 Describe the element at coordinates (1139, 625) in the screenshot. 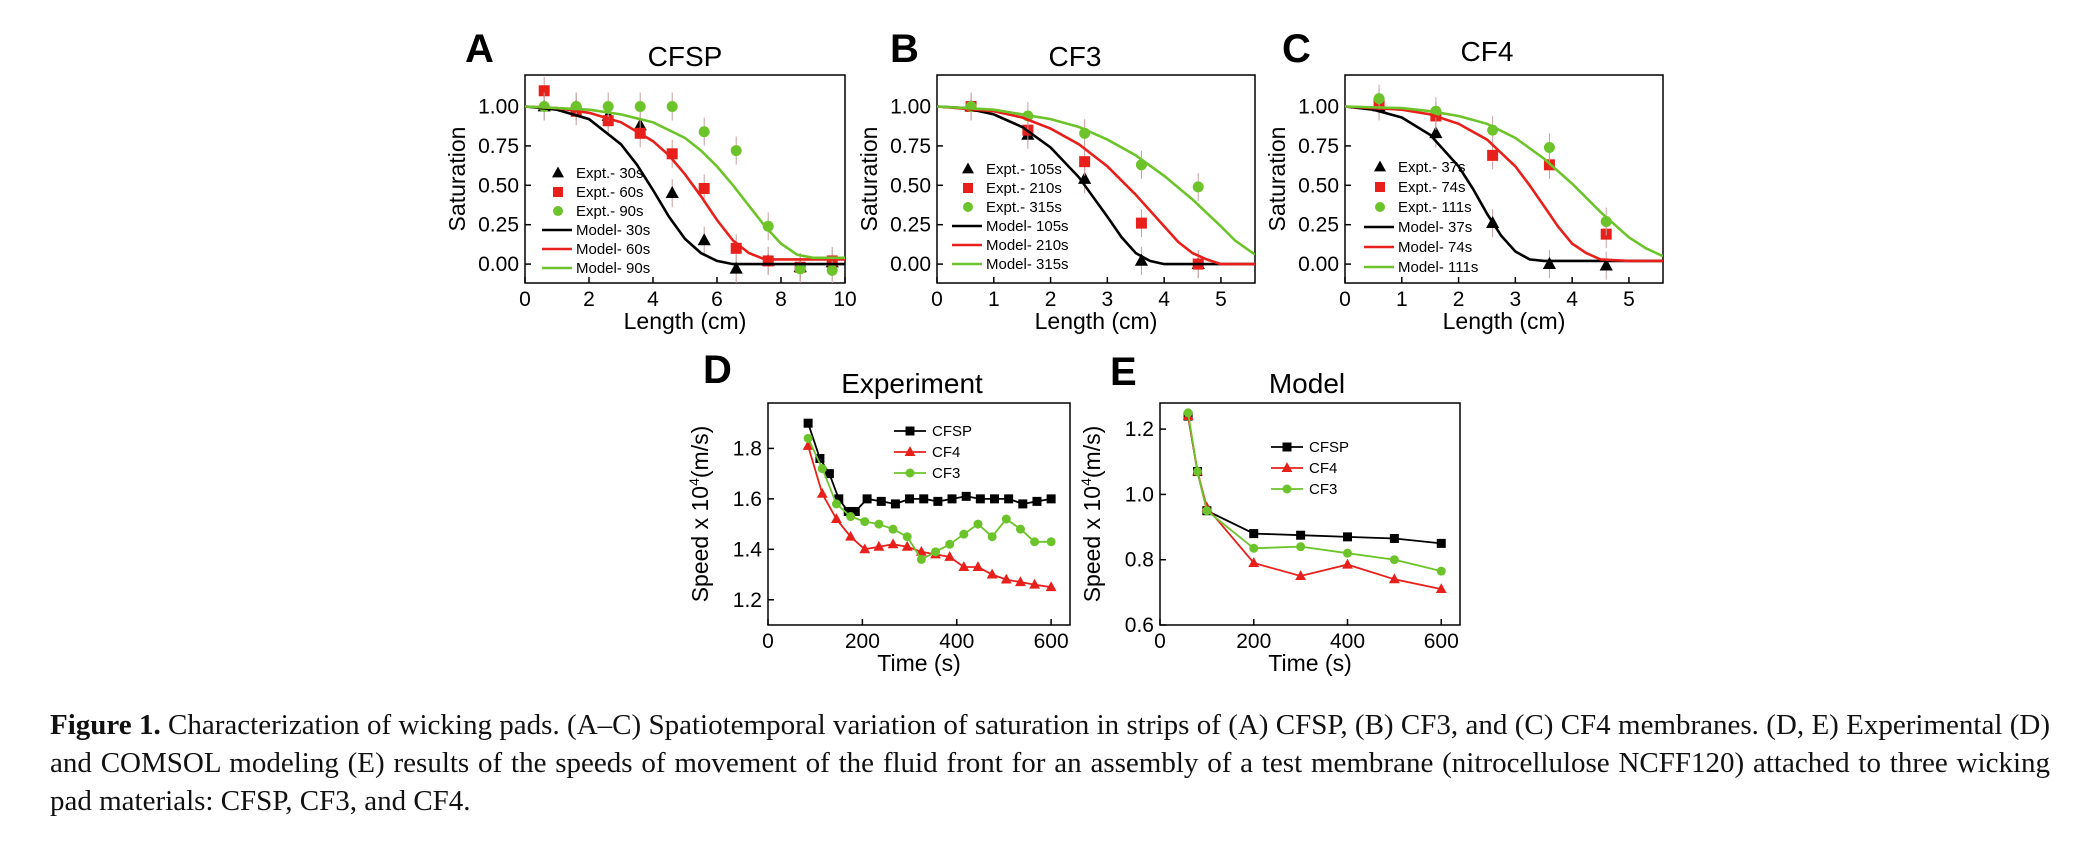

I see `y-tick-label: 0.6` at that location.